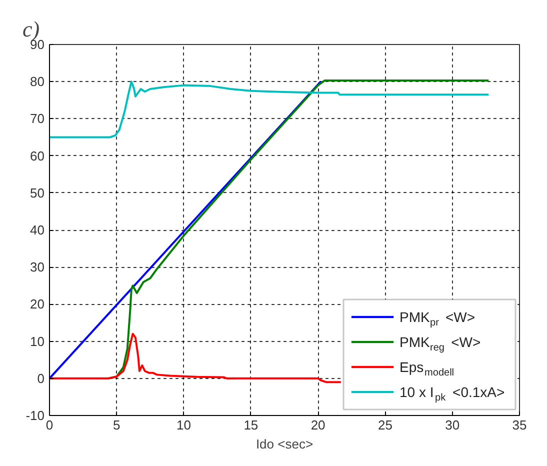 The width and height of the screenshot is (547, 466). I want to click on chart-title: c), so click(31, 29).